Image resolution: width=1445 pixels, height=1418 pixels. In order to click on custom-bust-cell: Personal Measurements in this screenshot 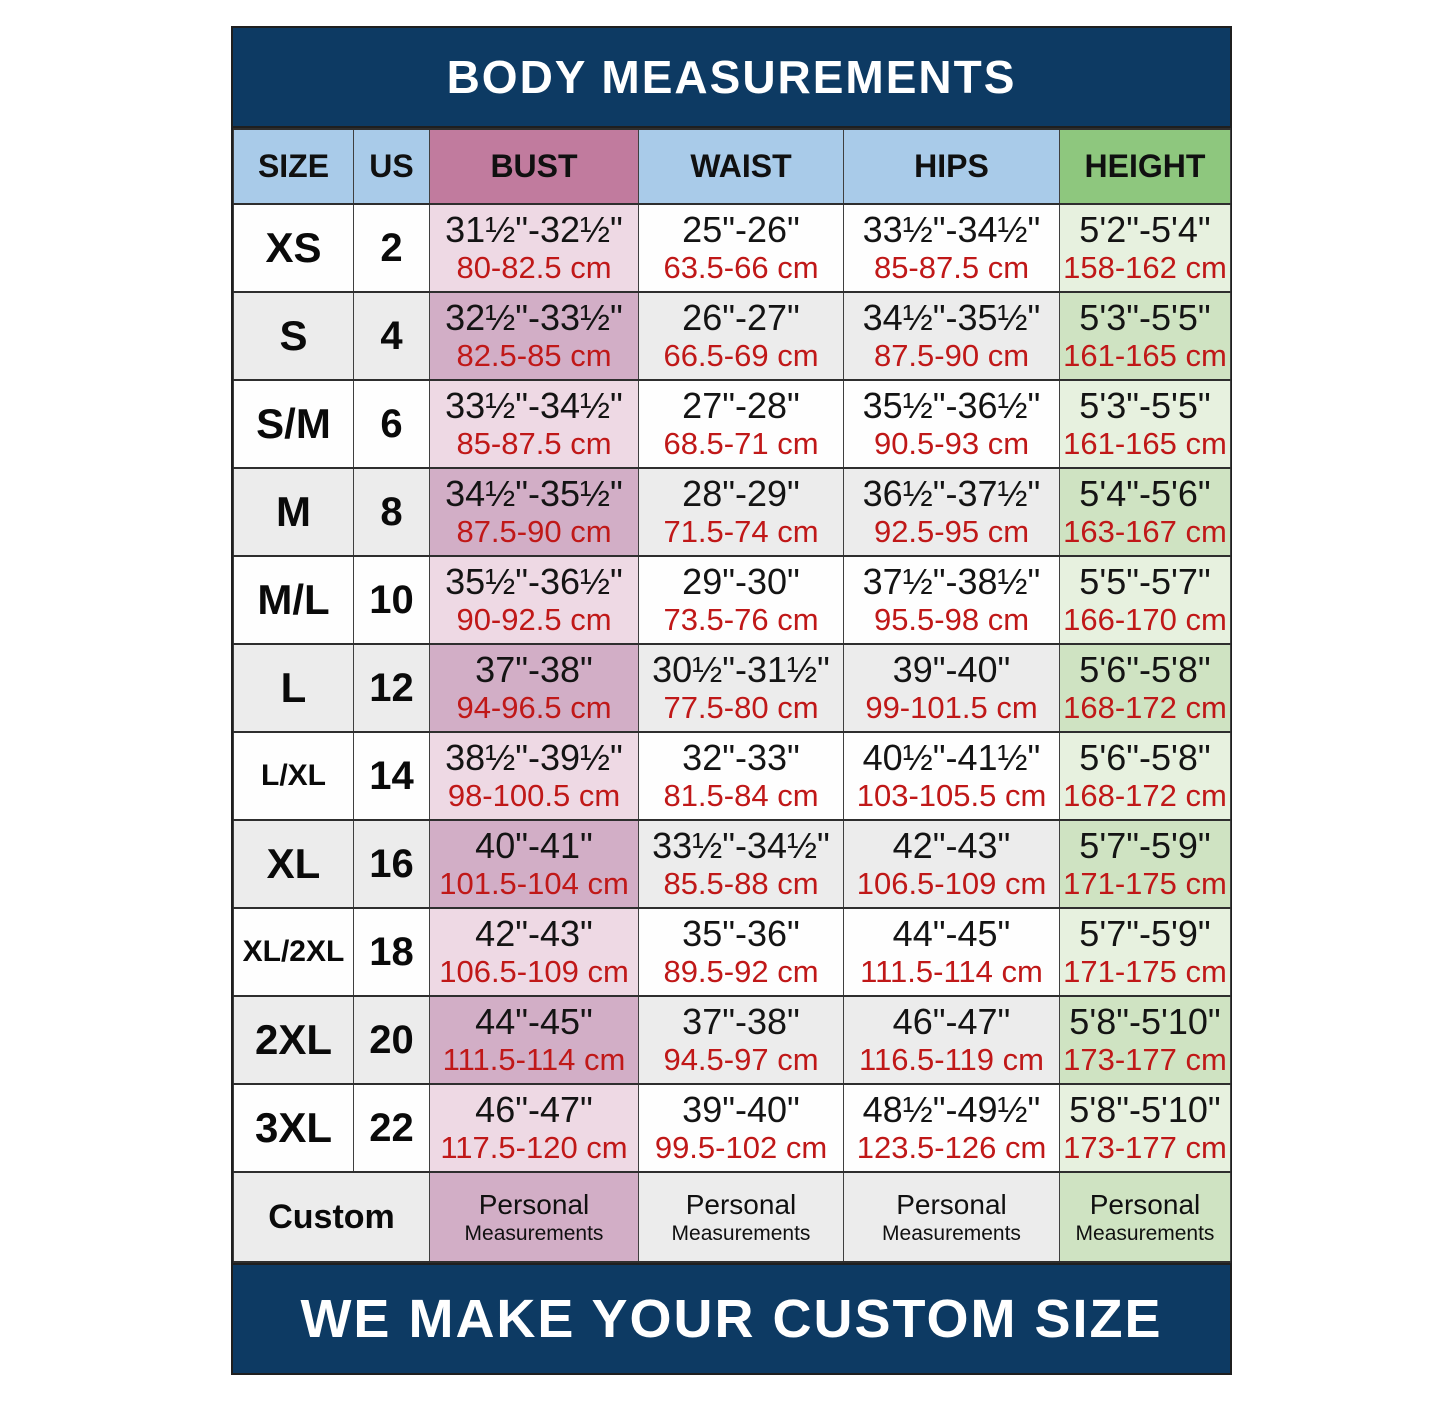, I will do `click(534, 1217)`.